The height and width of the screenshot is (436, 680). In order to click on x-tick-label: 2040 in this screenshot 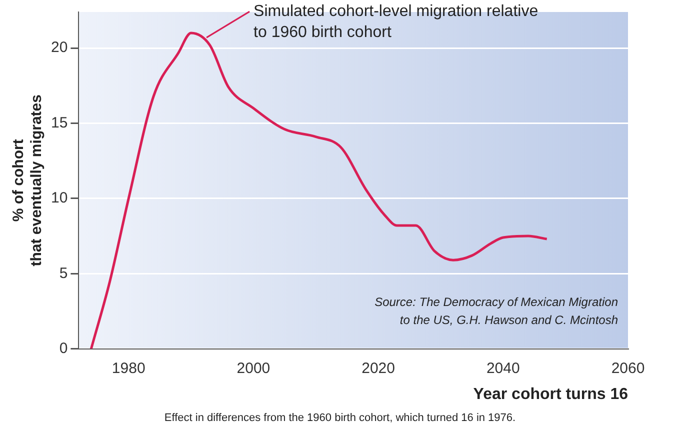, I will do `click(503, 368)`.